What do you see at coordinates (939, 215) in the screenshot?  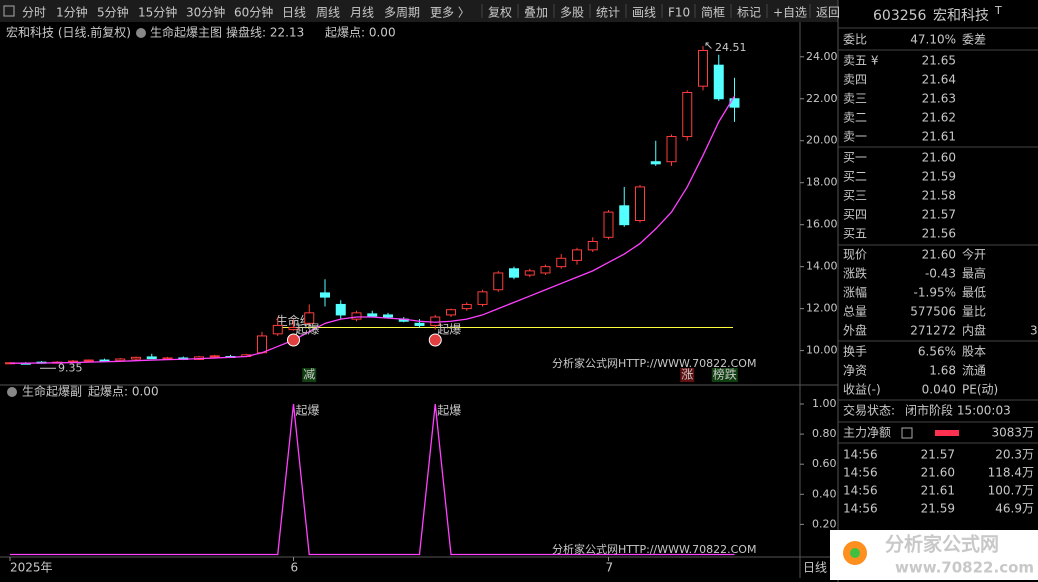 I see `row-value: 21.57` at bounding box center [939, 215].